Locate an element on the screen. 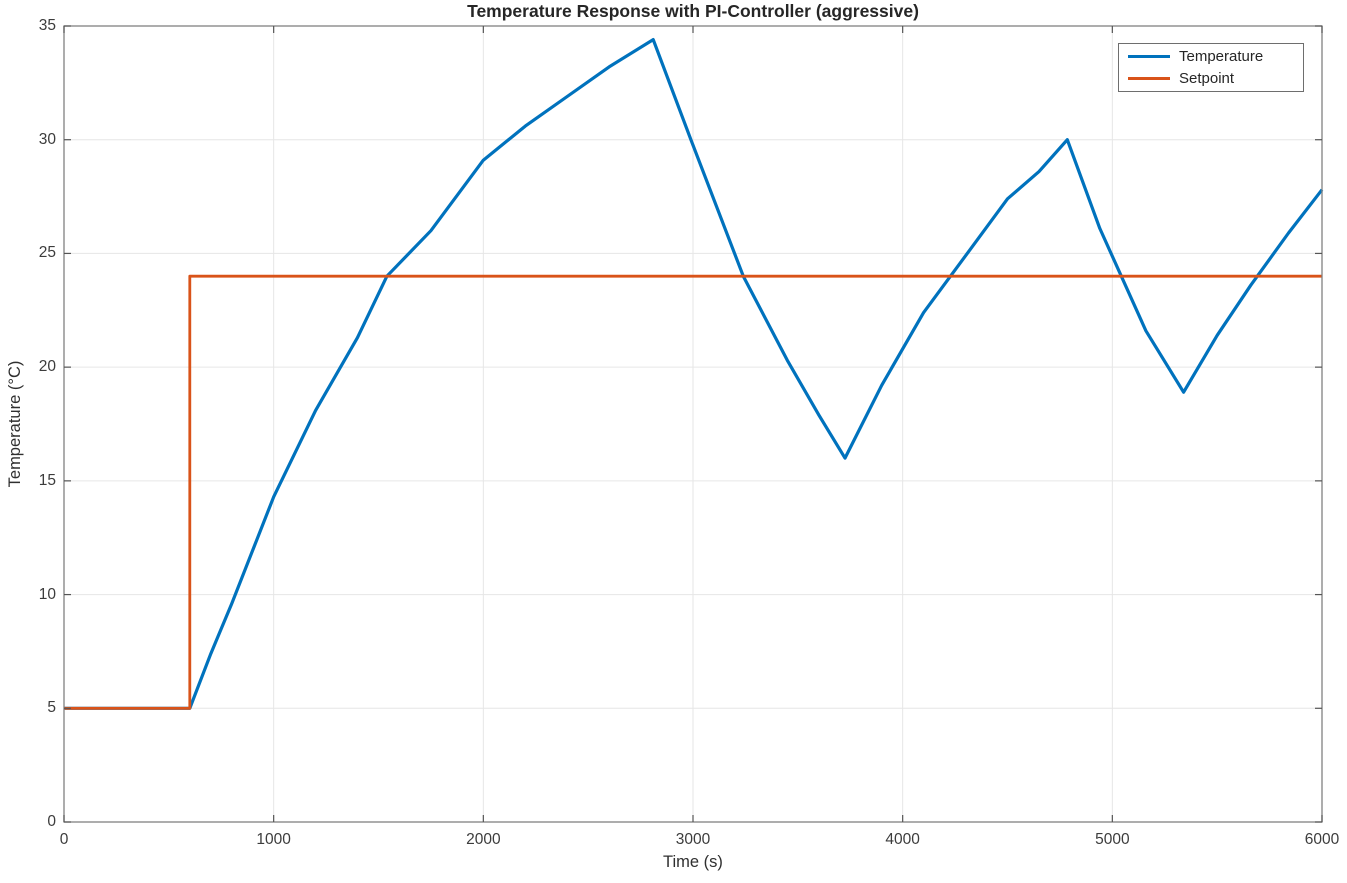 The width and height of the screenshot is (1347, 883). legend: Temperature Setpoint is located at coordinates (1211, 67).